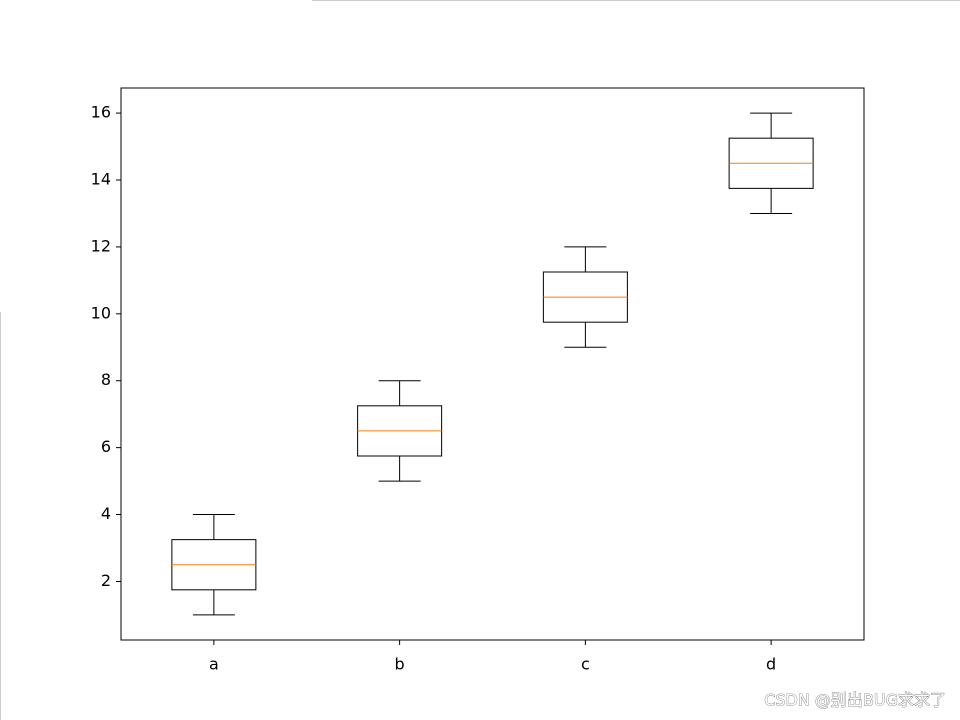 This screenshot has width=960, height=720. What do you see at coordinates (101, 312) in the screenshot?
I see `y-tick-label: 10` at bounding box center [101, 312].